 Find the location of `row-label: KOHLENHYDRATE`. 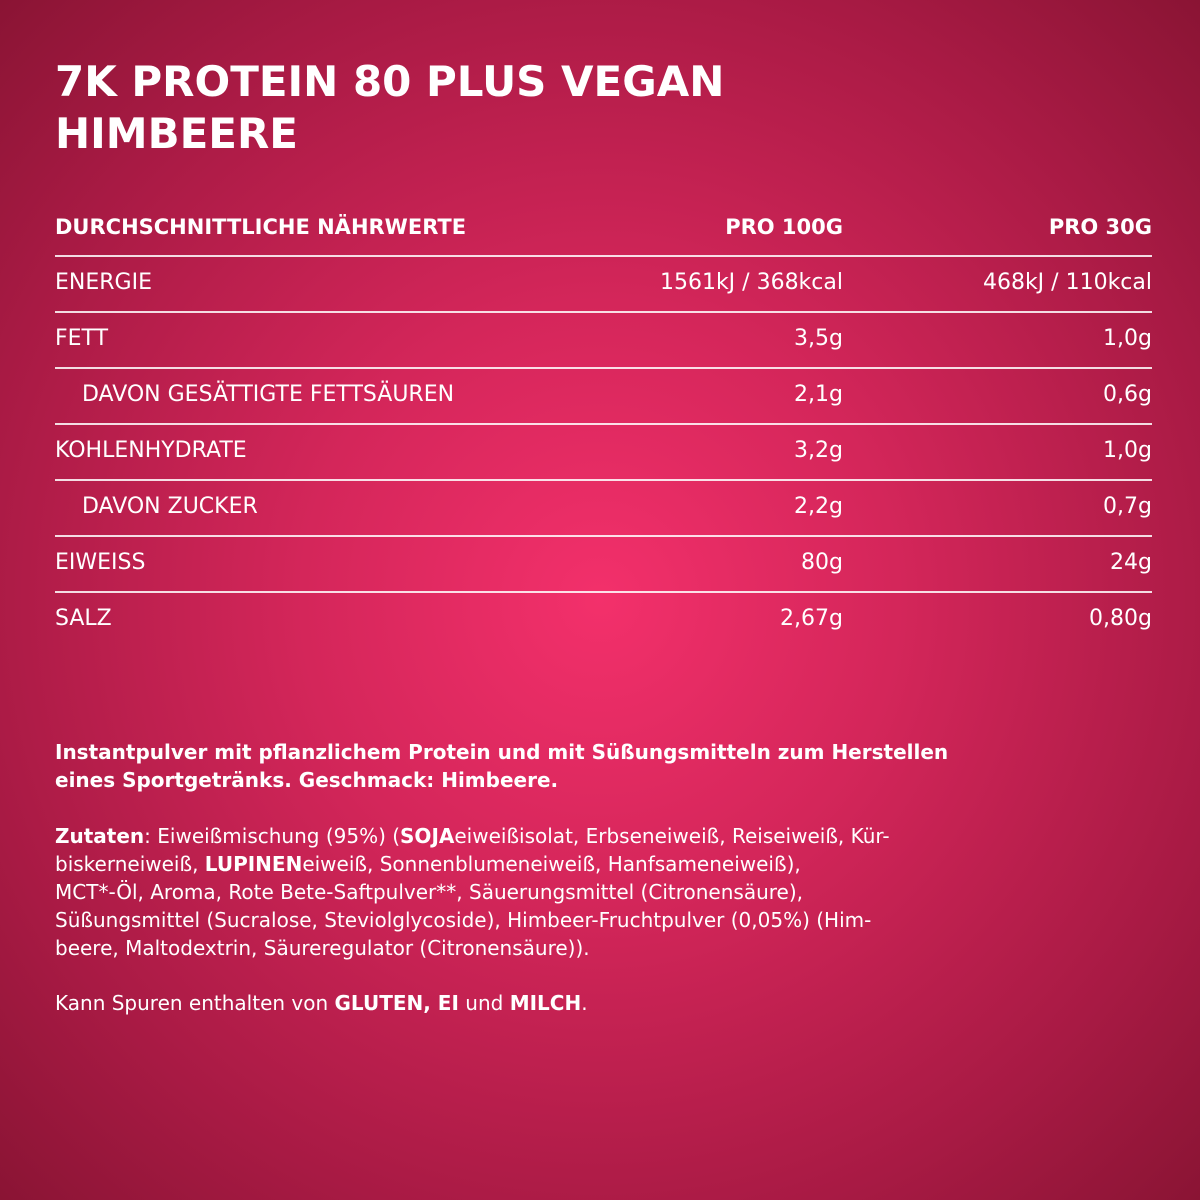

row-label: KOHLENHYDRATE is located at coordinates (151, 450).